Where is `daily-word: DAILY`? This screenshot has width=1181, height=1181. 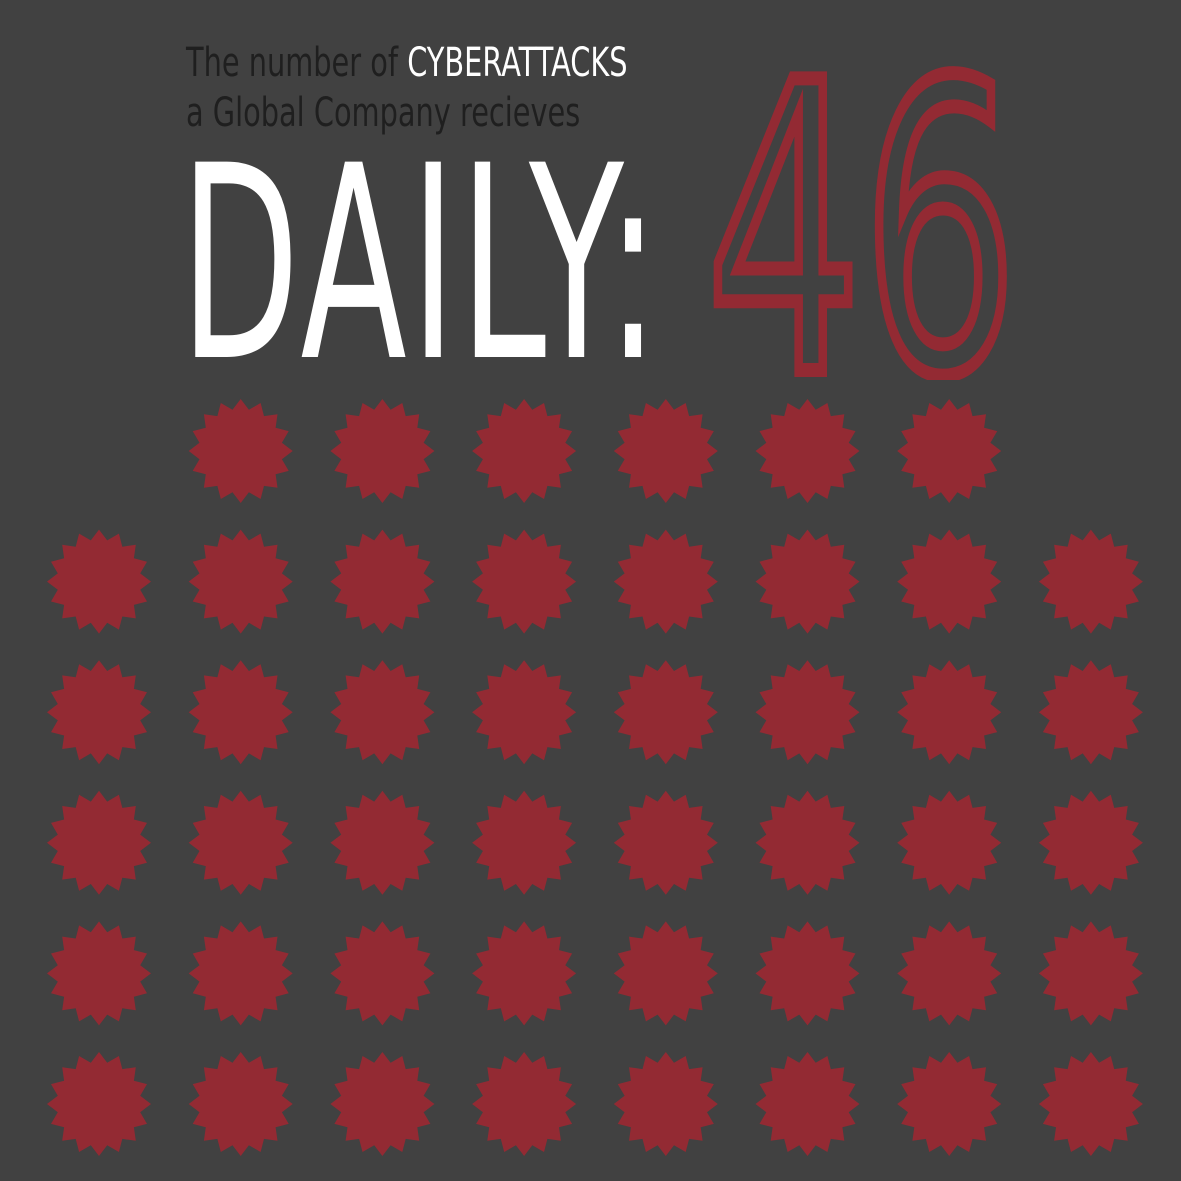 daily-word: DAILY is located at coordinates (393, 265).